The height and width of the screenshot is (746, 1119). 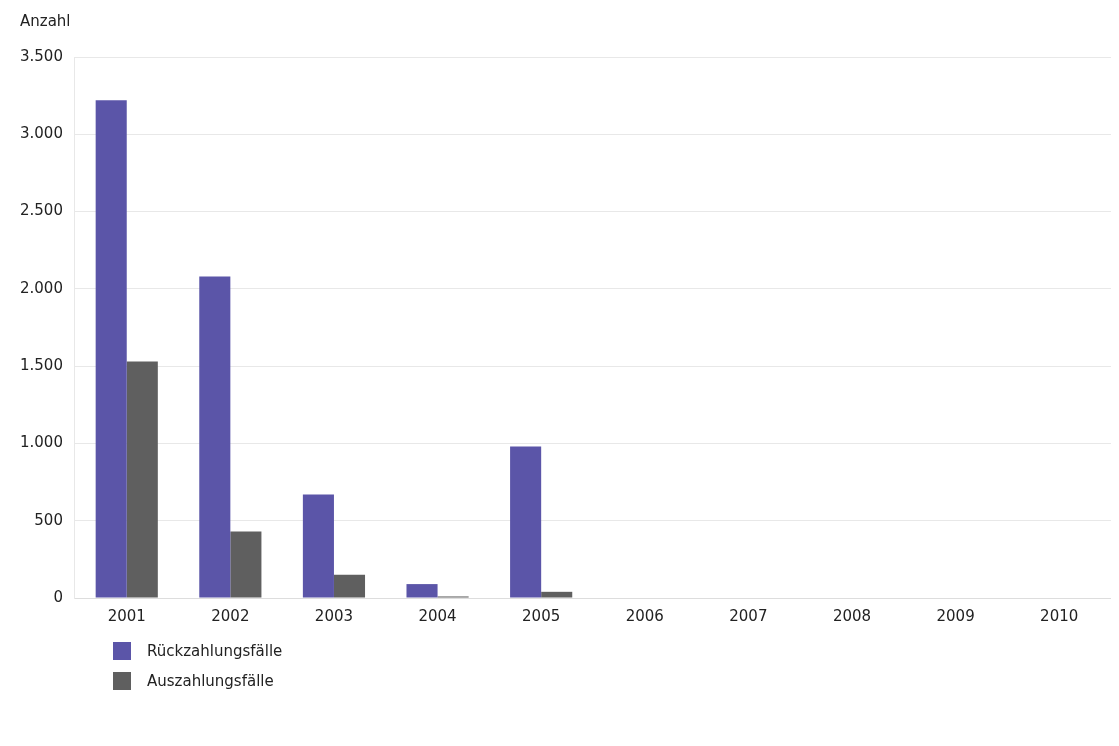 What do you see at coordinates (48, 519) in the screenshot?
I see `y-tick-label: 500` at bounding box center [48, 519].